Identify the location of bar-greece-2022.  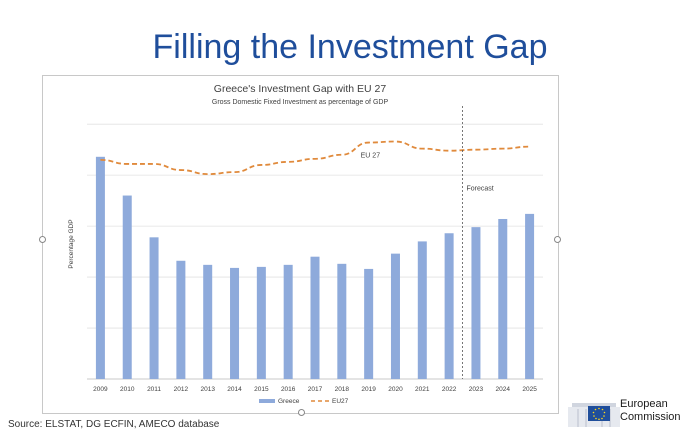
(449, 306).